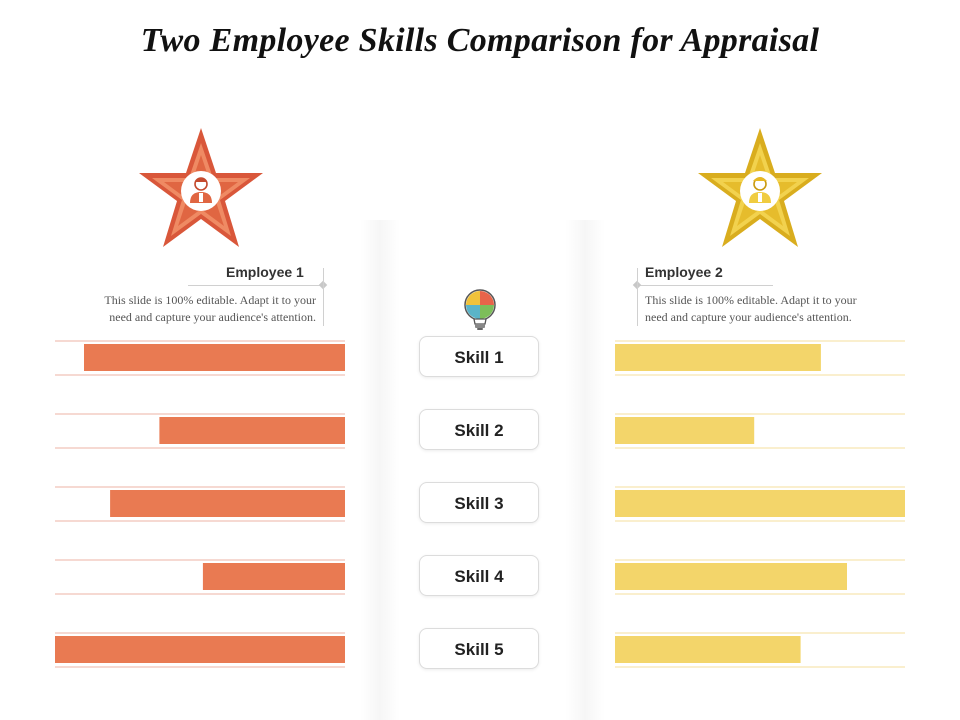 This screenshot has height=720, width=960. What do you see at coordinates (479, 648) in the screenshot?
I see `skill-label-5: Skill 5` at bounding box center [479, 648].